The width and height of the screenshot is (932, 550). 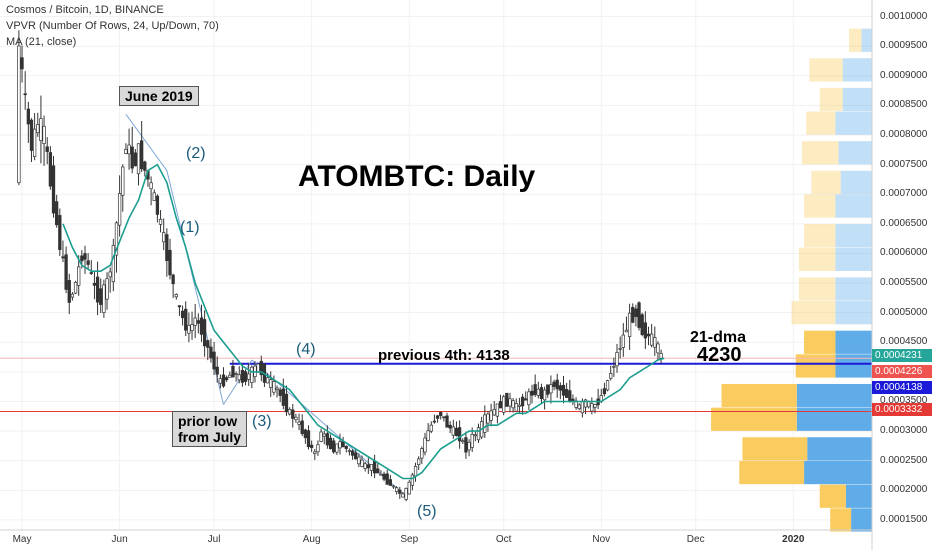 What do you see at coordinates (85, 10) in the screenshot?
I see `symbol-title: Cosmos / Bitcoin, 1D, BINANCE` at bounding box center [85, 10].